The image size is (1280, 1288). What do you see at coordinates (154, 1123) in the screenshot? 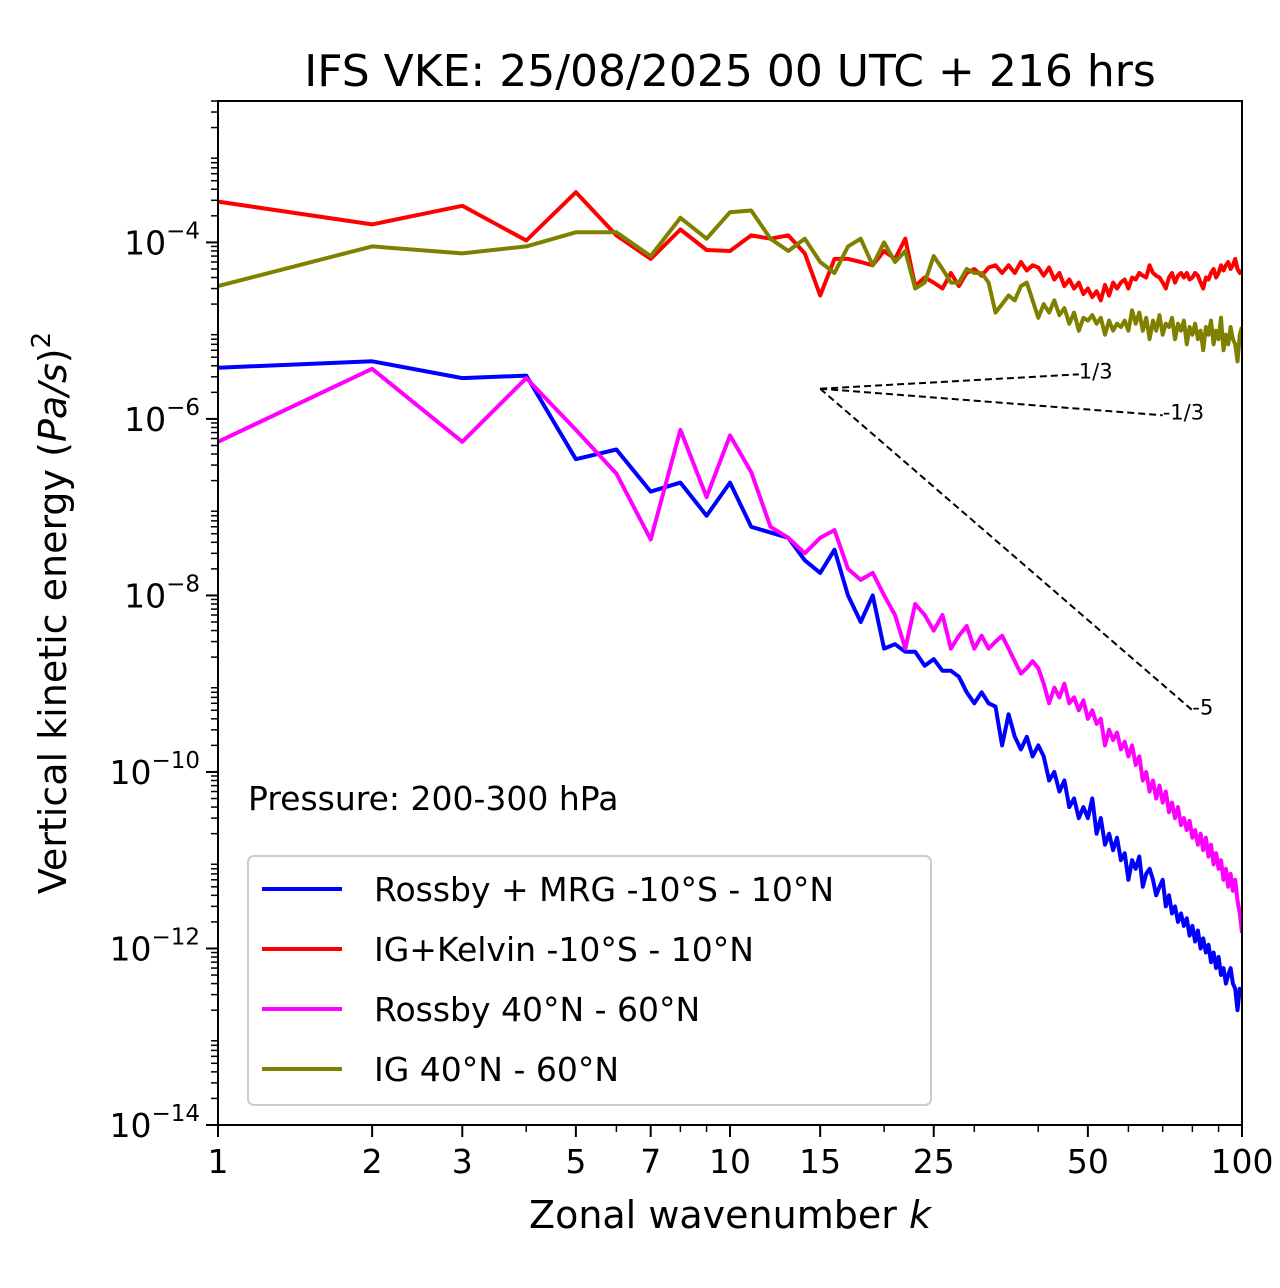
I see `y-tick-label: 10⁻¹⁴` at bounding box center [154, 1123].